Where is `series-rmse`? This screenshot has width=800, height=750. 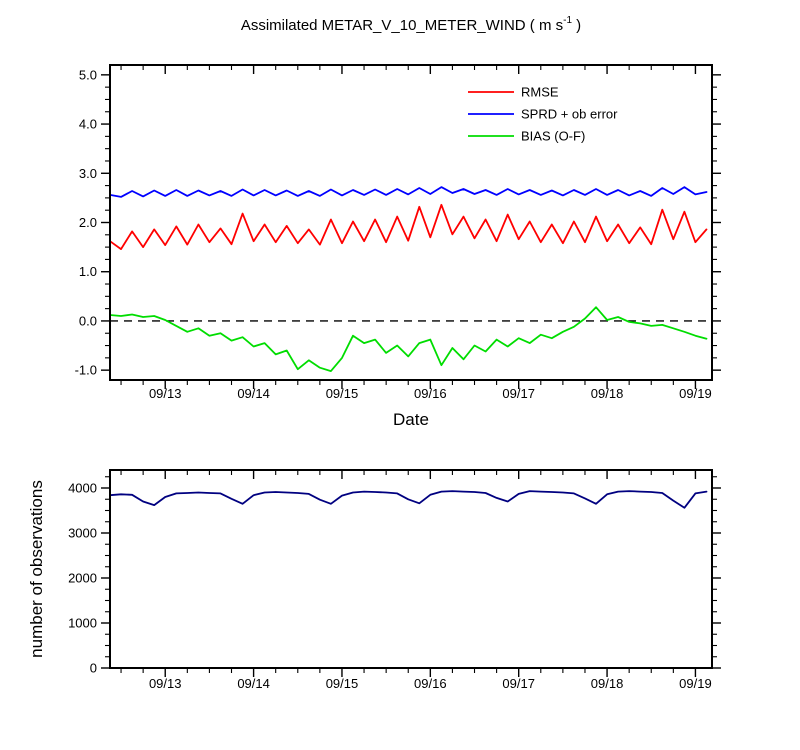
series-rmse is located at coordinates (408, 227).